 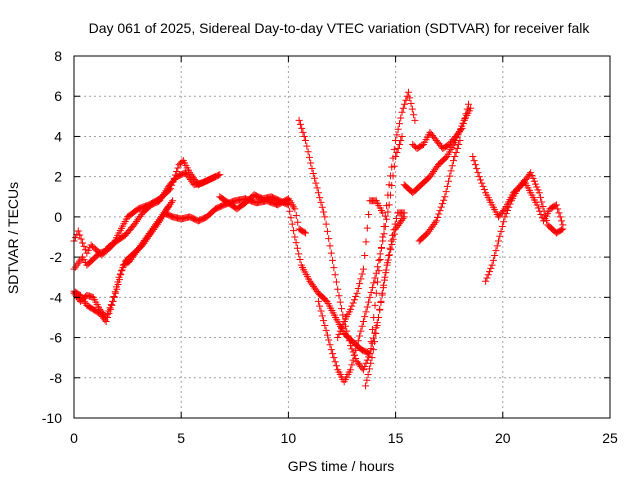 What do you see at coordinates (58, 96) in the screenshot?
I see `y-tick-label: 6` at bounding box center [58, 96].